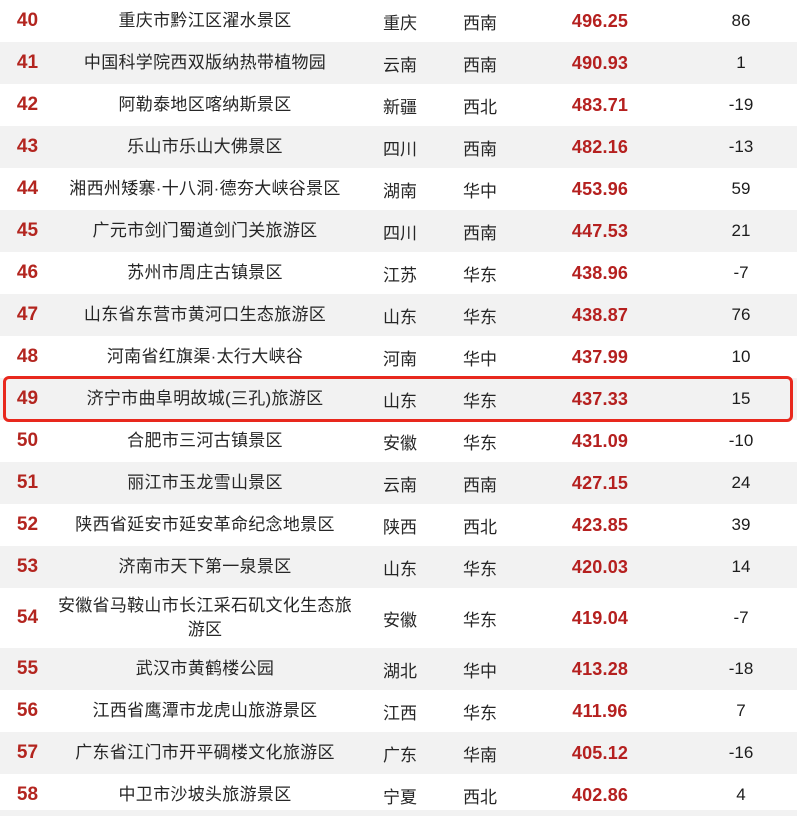 Image resolution: width=797 pixels, height=816 pixels. I want to click on table-row: 47 山东省东营市黄河口生态旅游区 山东 华东 438.87 76, so click(398, 315).